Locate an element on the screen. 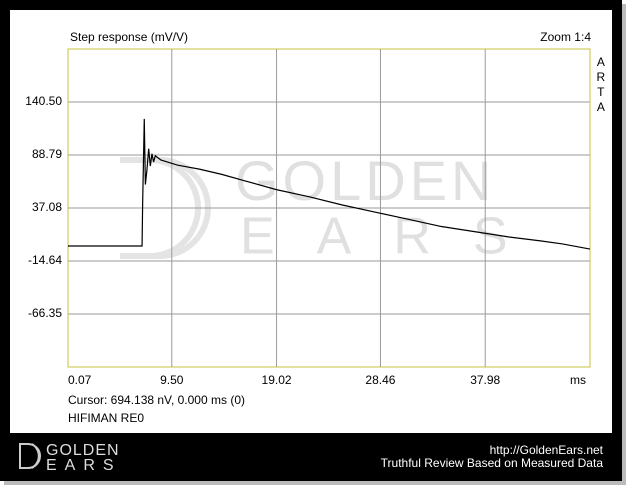 This screenshot has height=489, width=630. x-tick-label: 37.98 is located at coordinates (485, 380).